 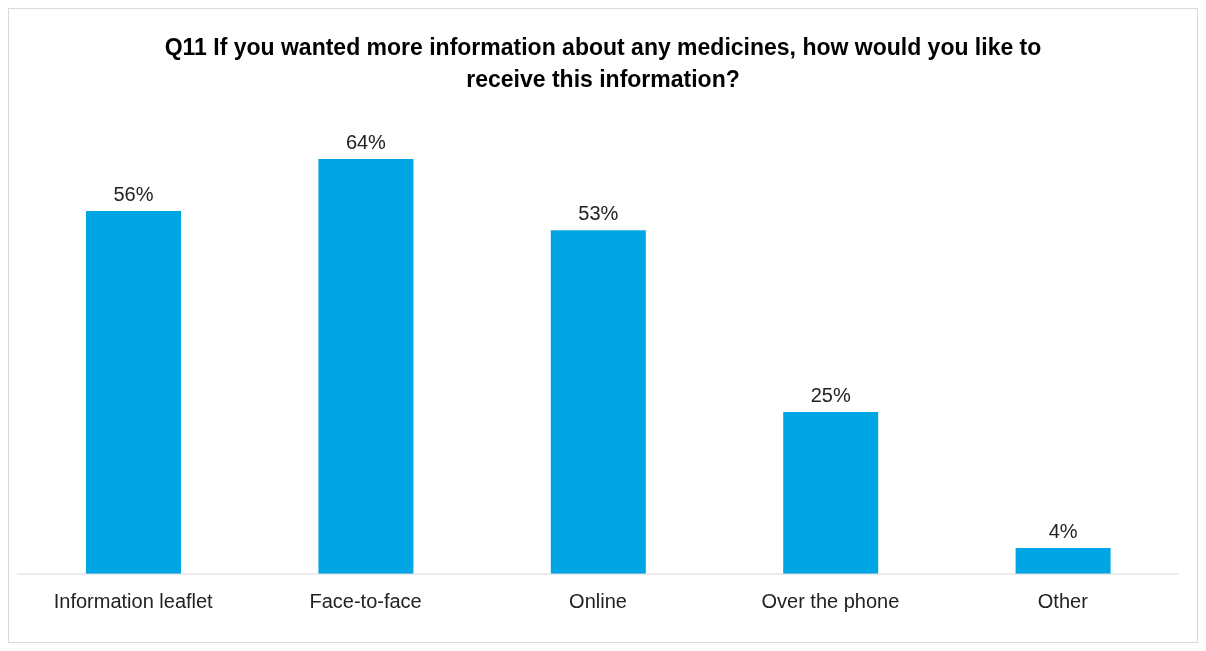 What do you see at coordinates (598, 213) in the screenshot?
I see `data-label: 53%` at bounding box center [598, 213].